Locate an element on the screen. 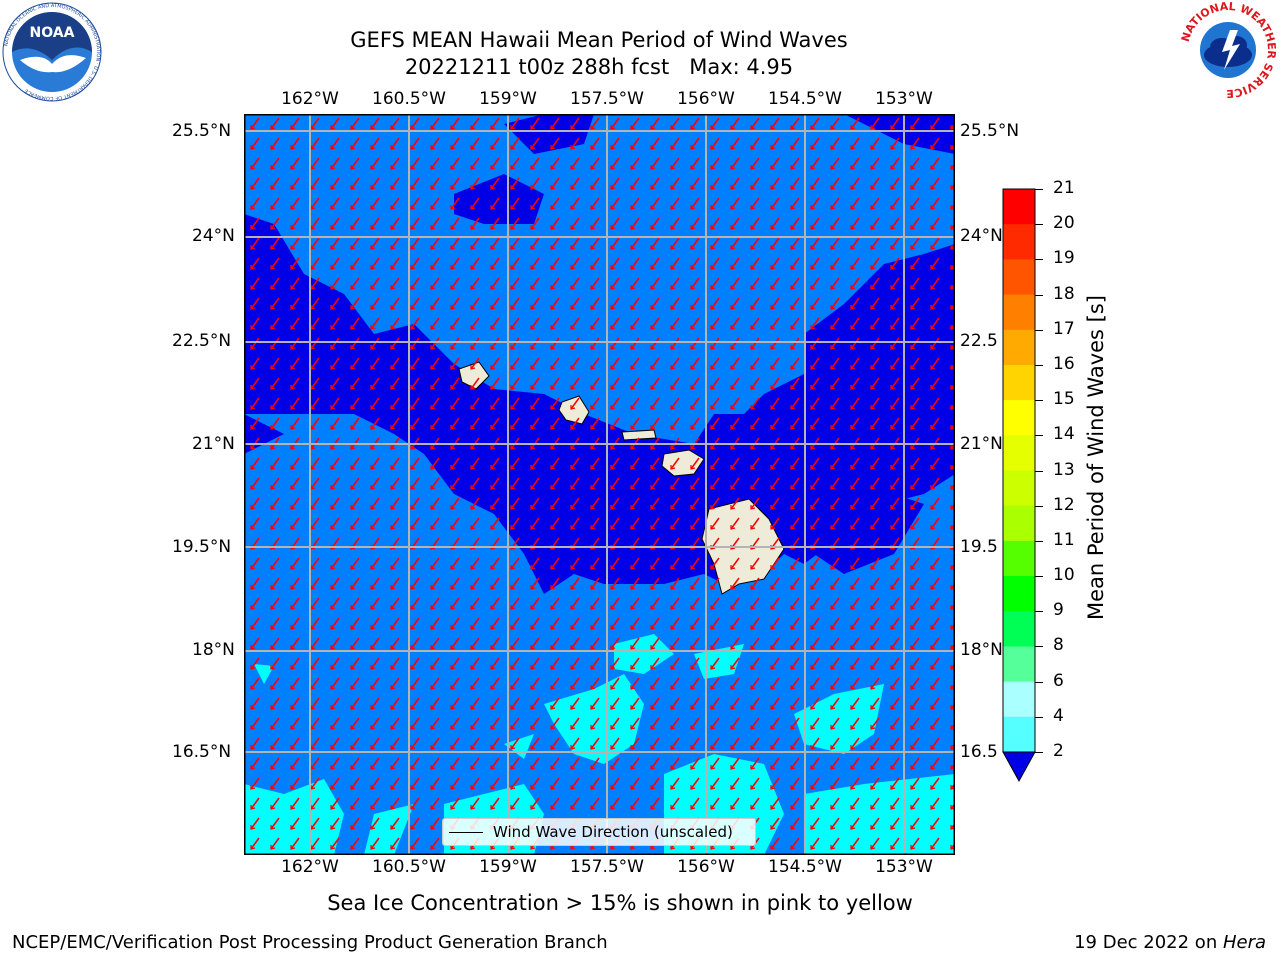  lat-tick-right: 18°N is located at coordinates (981, 650).